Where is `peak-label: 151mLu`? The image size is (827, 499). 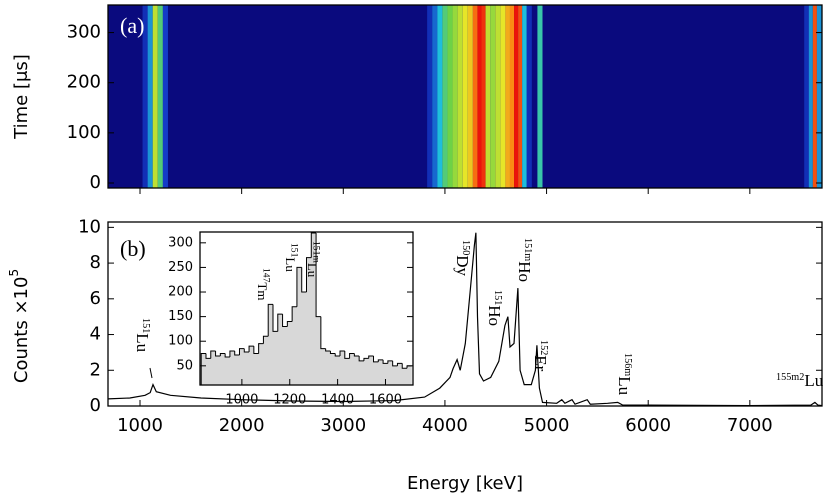 peak-label: 151mLu is located at coordinates (313, 259).